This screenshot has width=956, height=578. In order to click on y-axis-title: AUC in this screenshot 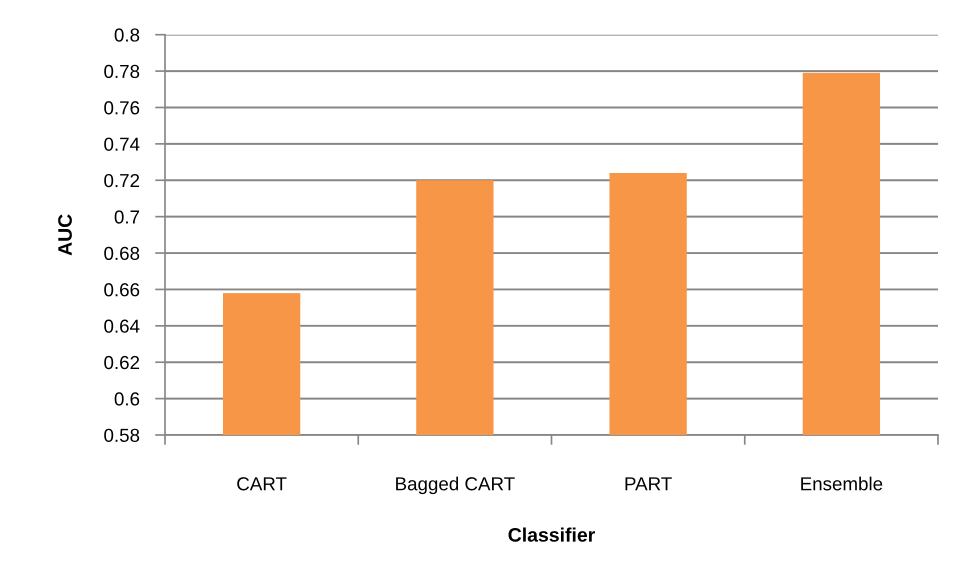, I will do `click(65, 235)`.